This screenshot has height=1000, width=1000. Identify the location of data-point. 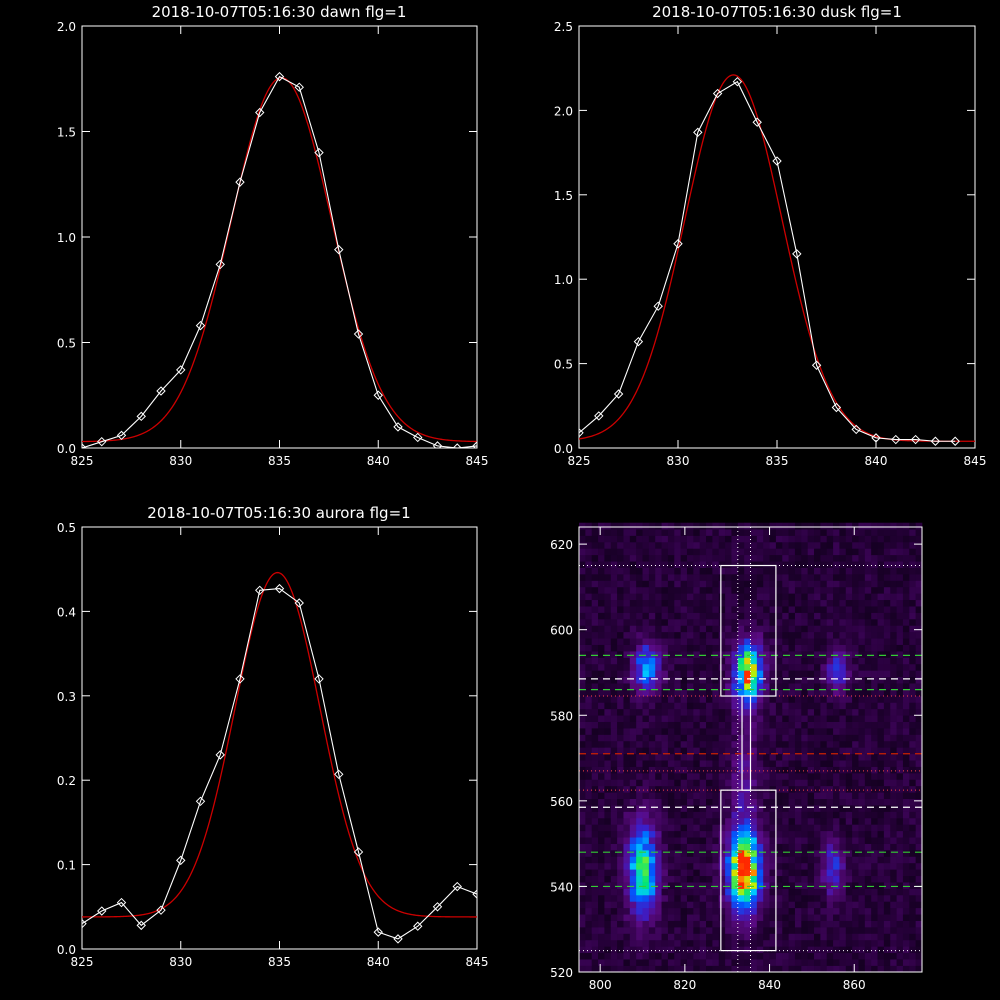
(437, 907).